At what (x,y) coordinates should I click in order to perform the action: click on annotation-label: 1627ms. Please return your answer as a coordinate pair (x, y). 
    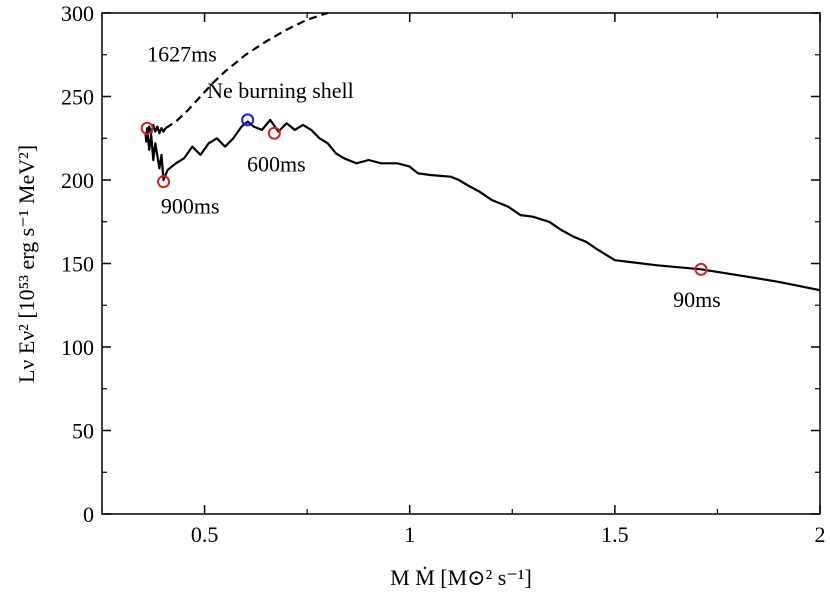
    Looking at the image, I should click on (182, 53).